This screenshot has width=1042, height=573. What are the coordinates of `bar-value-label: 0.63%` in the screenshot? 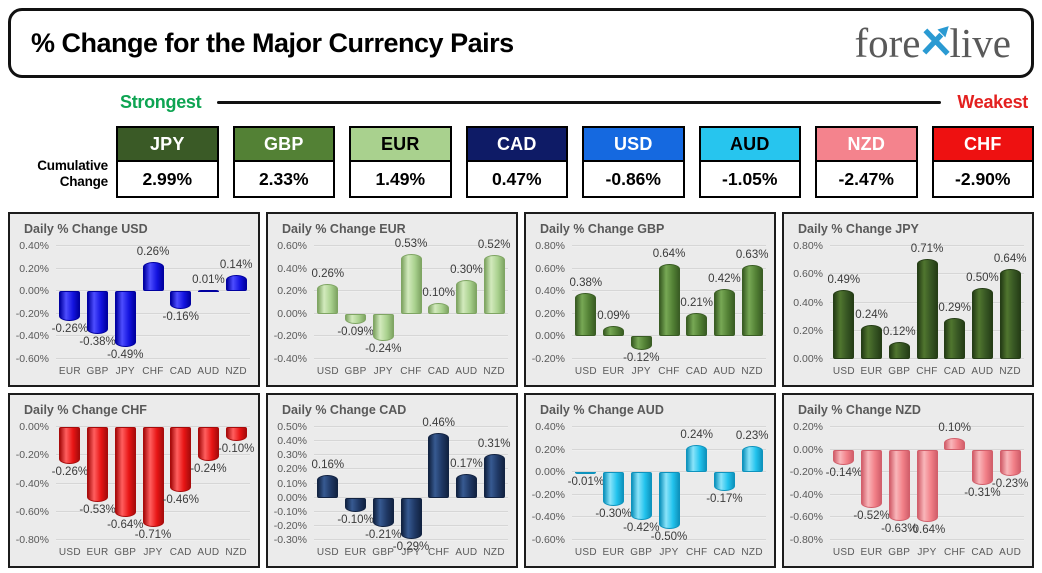 It's located at (752, 255).